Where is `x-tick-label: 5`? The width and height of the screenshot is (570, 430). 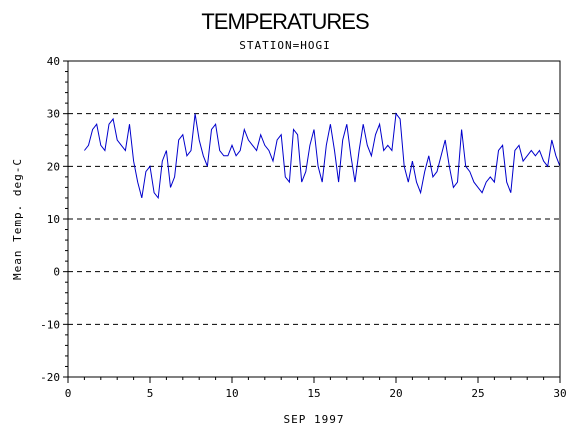 x-tick-label: 5 is located at coordinates (150, 393).